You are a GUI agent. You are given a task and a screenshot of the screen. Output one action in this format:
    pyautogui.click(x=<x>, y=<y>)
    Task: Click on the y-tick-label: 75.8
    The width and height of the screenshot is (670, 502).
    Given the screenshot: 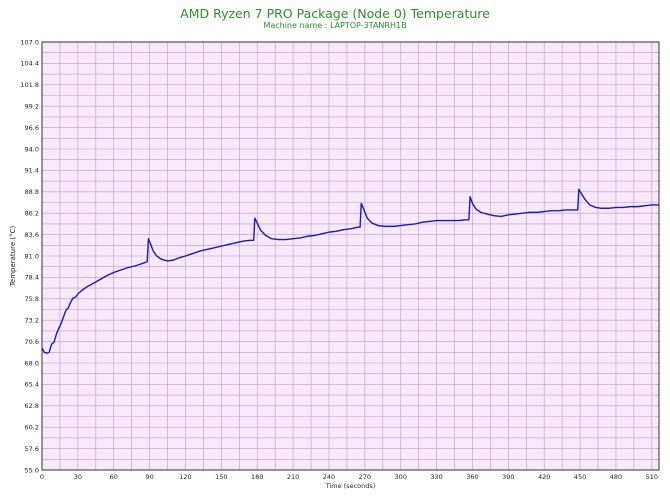 What is the action you would take?
    pyautogui.click(x=32, y=299)
    